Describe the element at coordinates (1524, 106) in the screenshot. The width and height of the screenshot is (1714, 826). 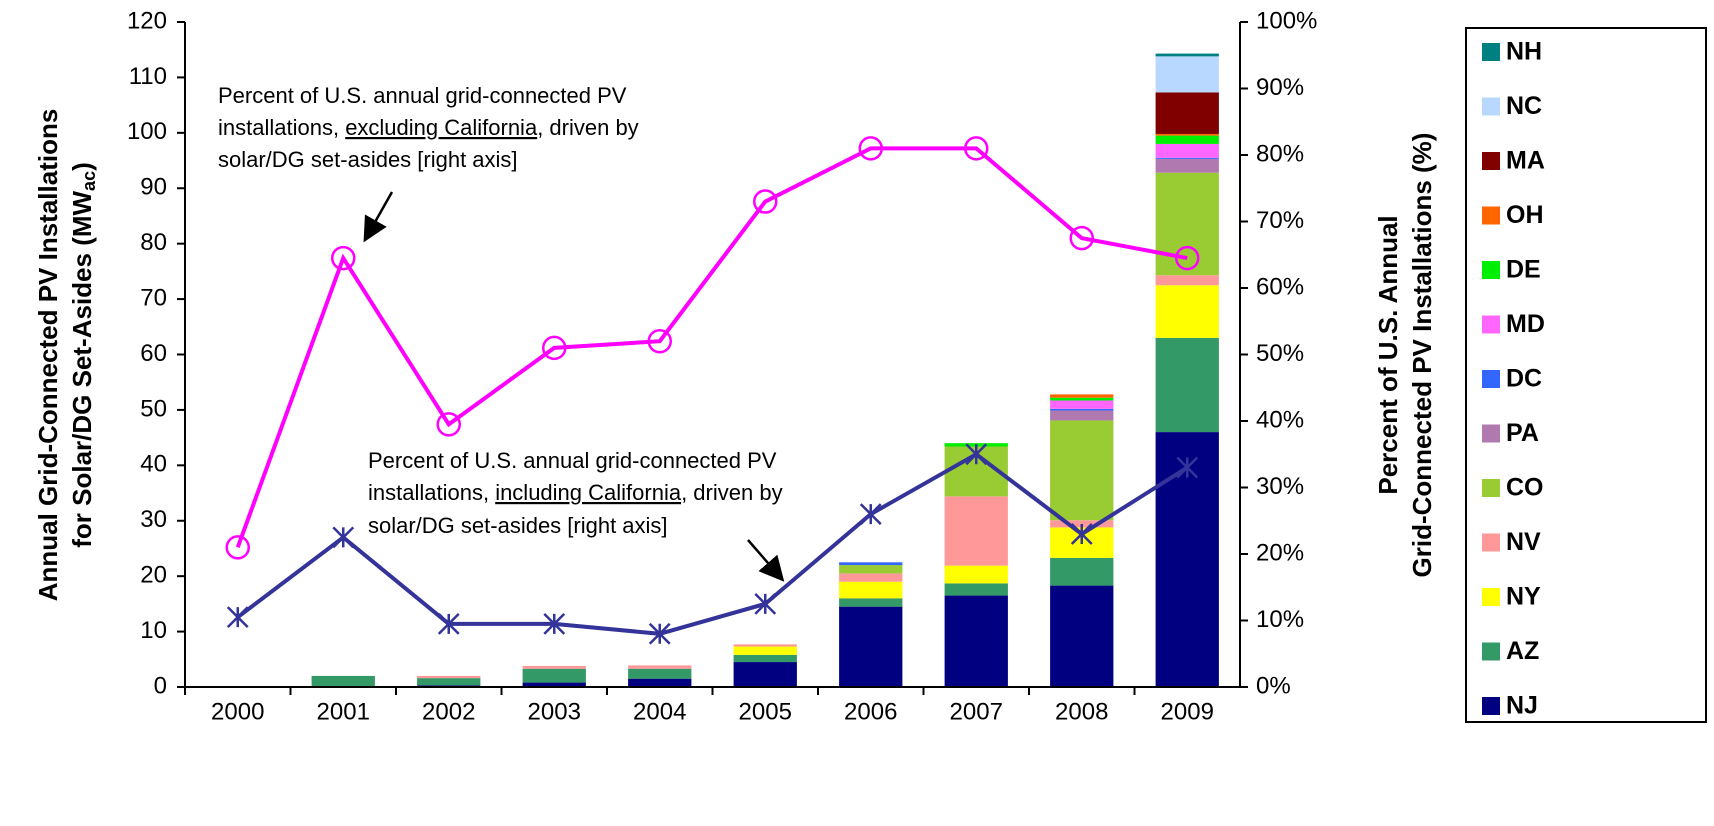
I see `legend-label: NC` at that location.